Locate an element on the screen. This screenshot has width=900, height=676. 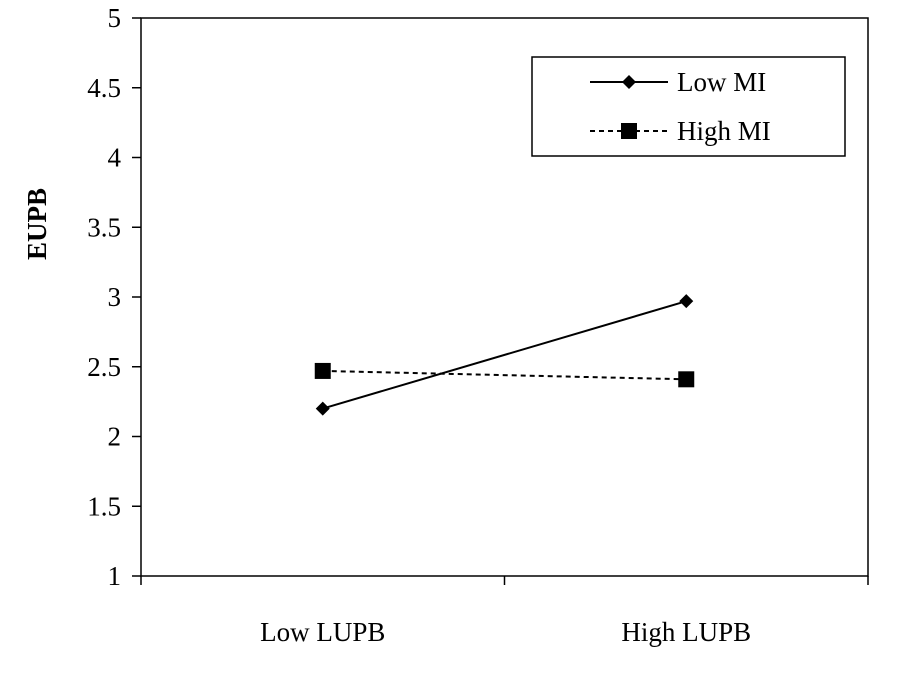
series-line-low-mi is located at coordinates (504, 355).